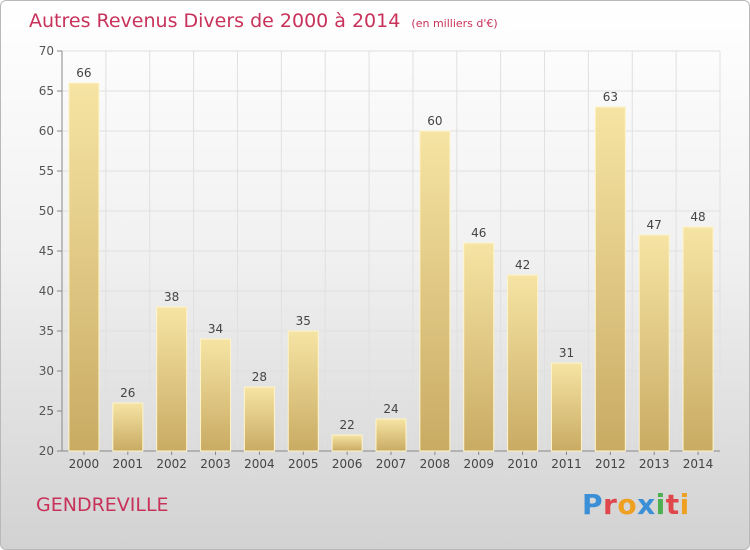 The image size is (750, 550). I want to click on y-tick-label: 25, so click(46, 411).